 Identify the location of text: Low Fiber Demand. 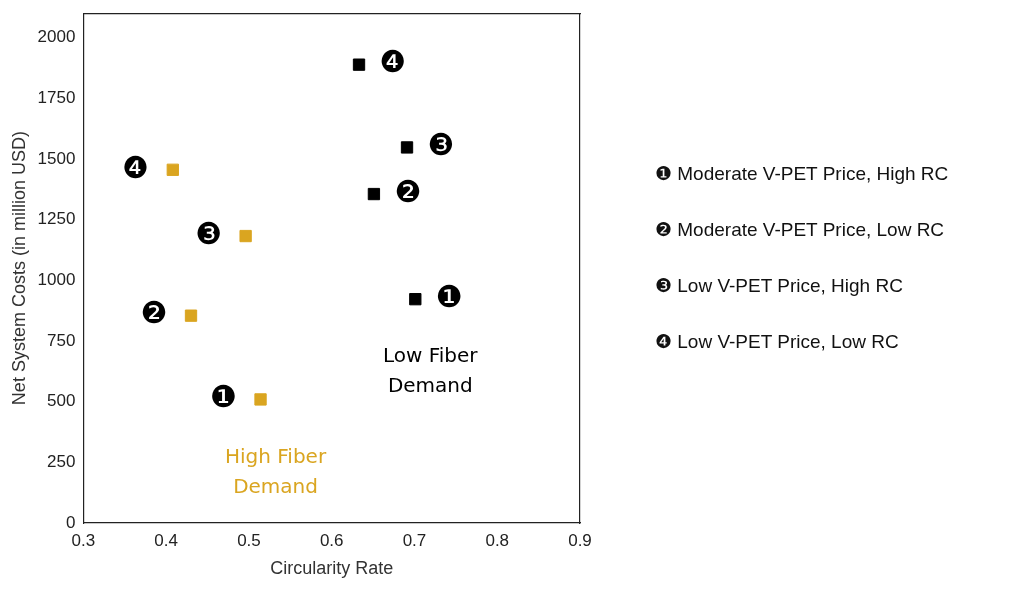
(431, 370).